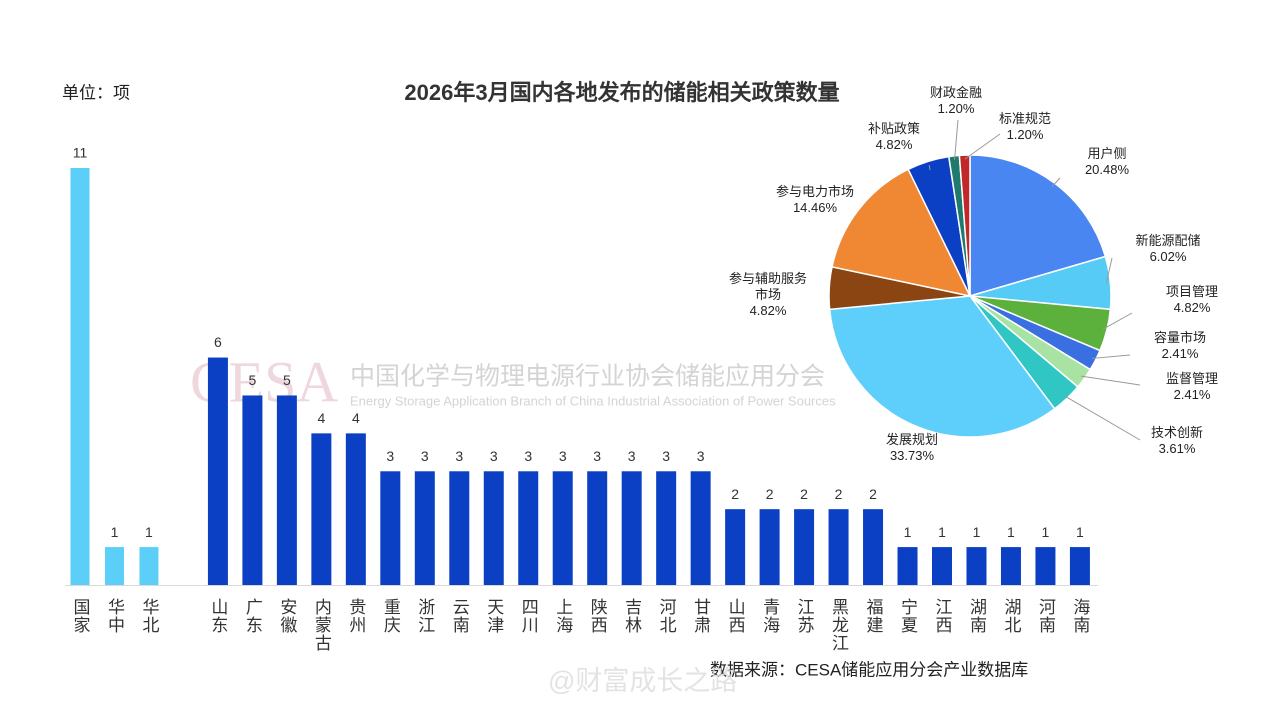 This screenshot has height=712, width=1278. I want to click on x-tick-label: 上海, so click(563, 616).